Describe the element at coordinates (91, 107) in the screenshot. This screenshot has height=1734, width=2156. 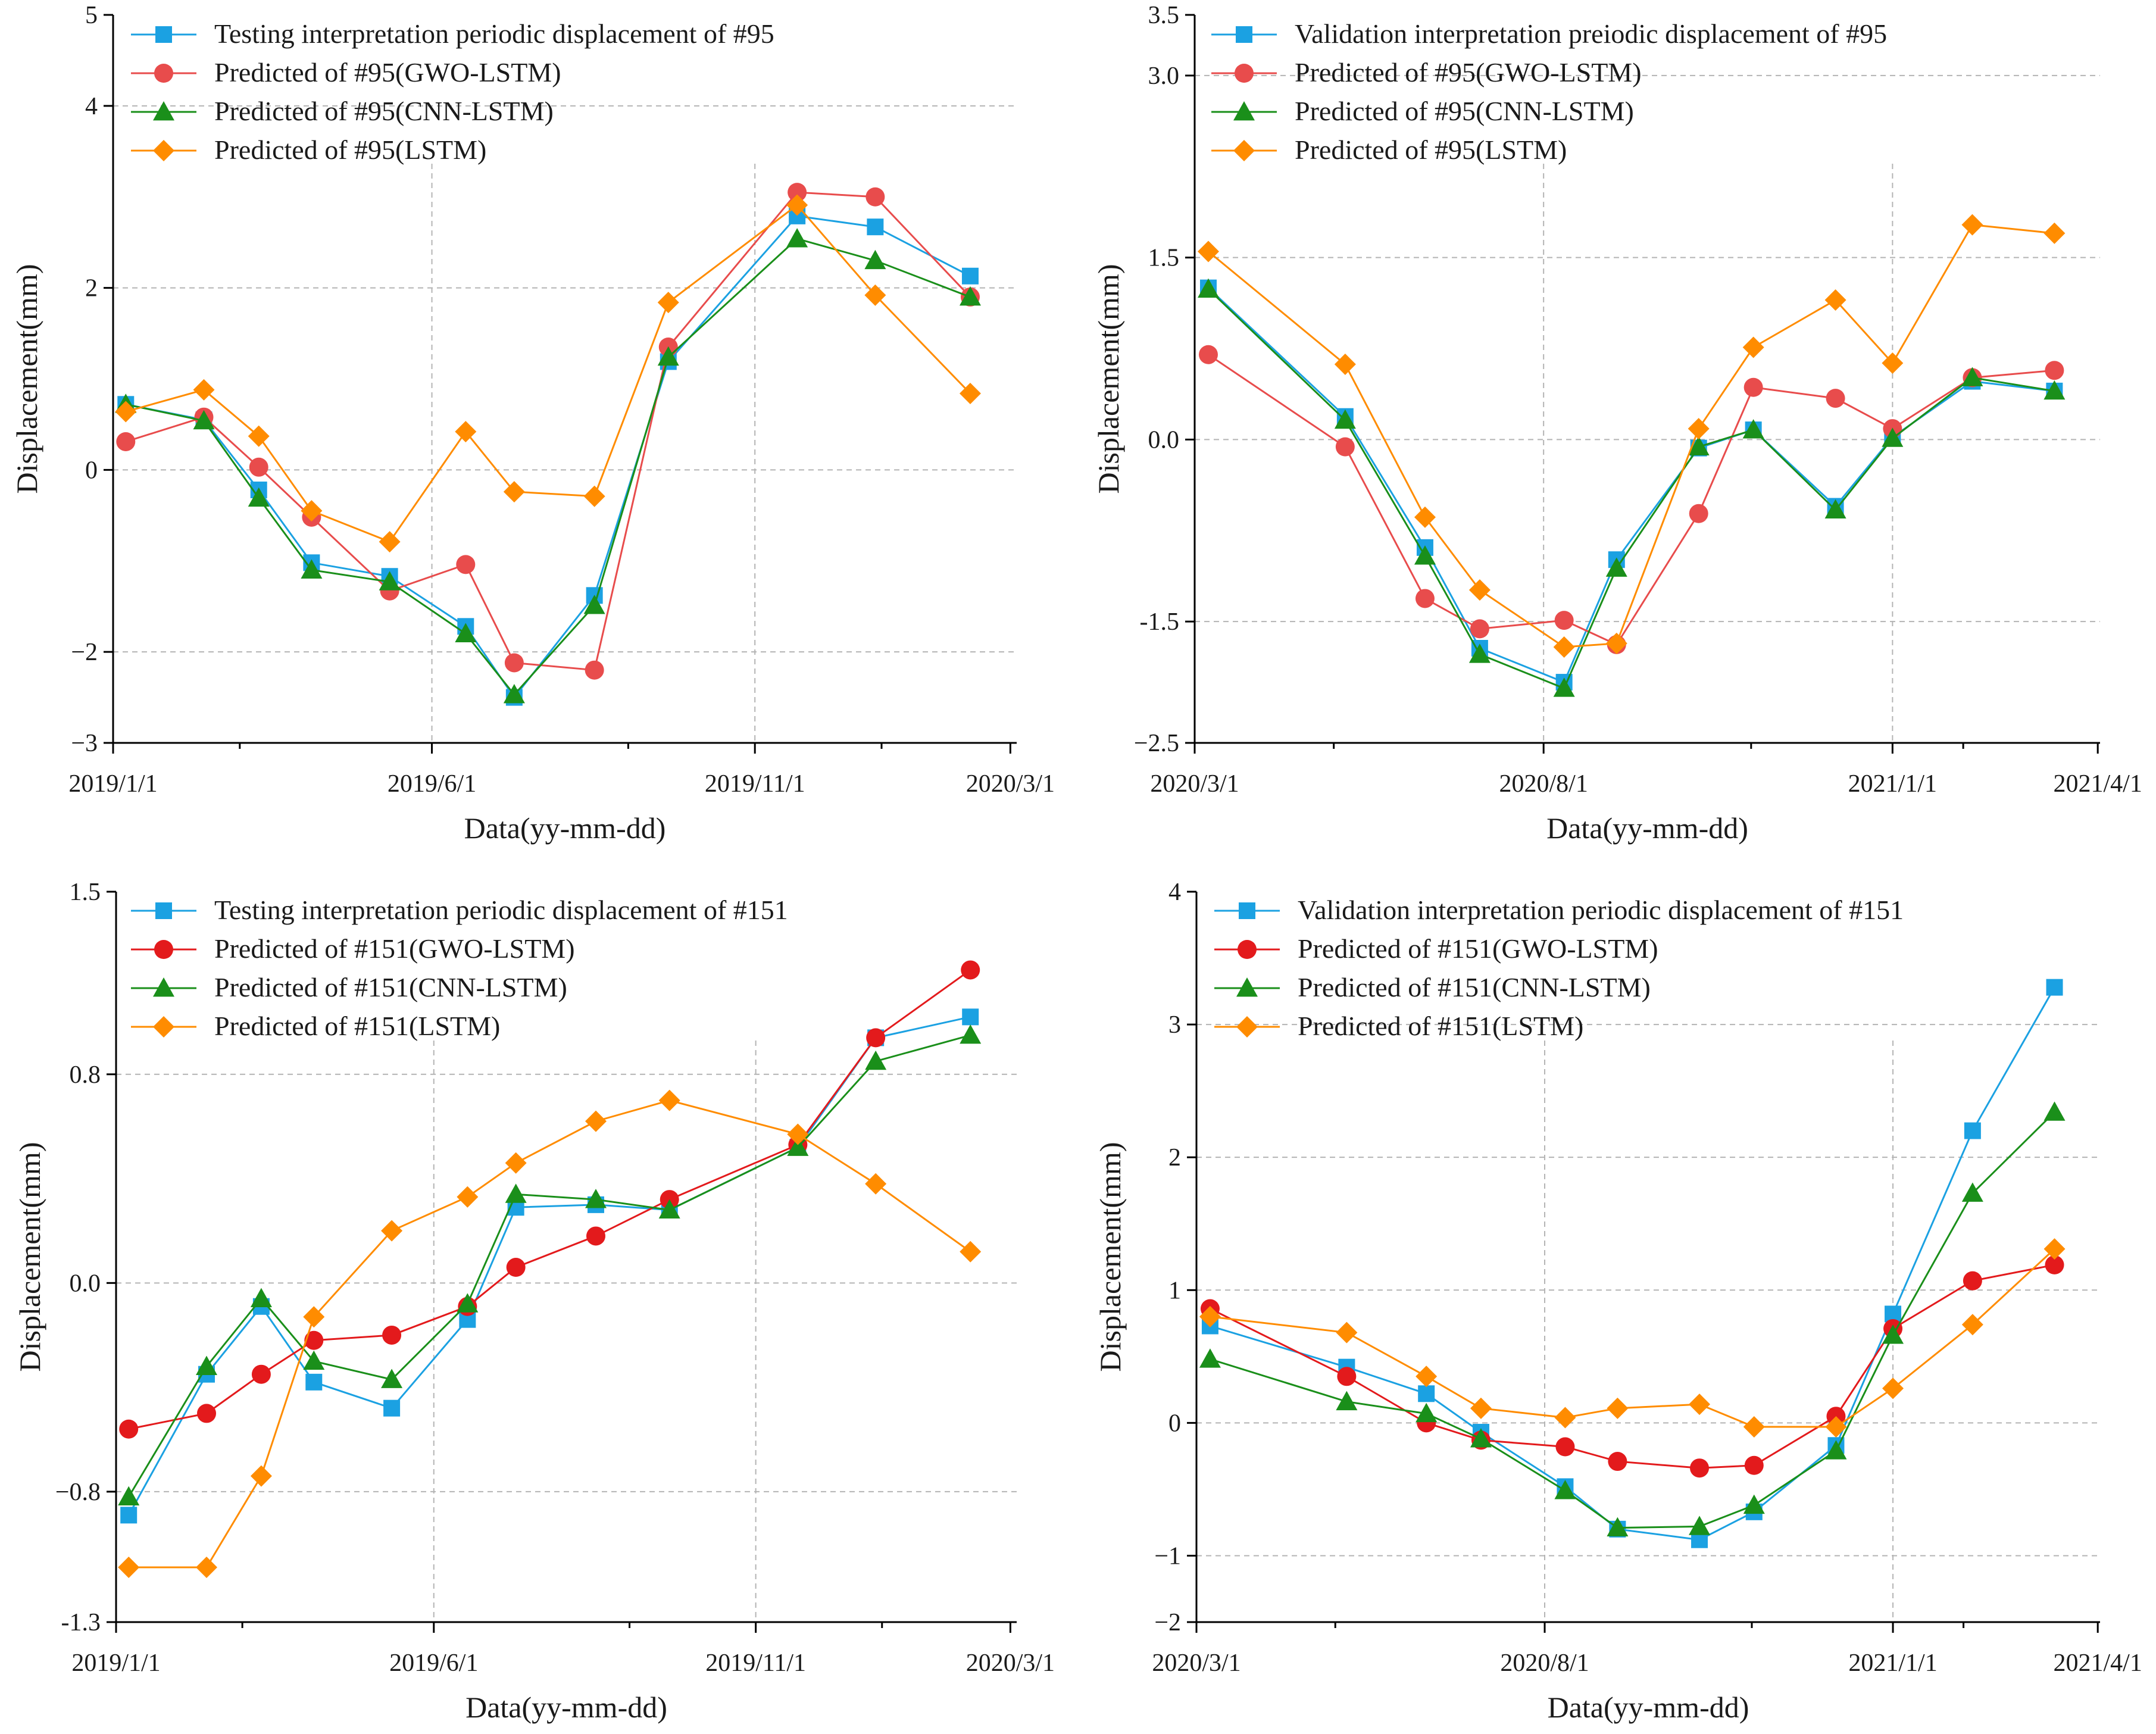
I see `y-tick-label: 4` at that location.